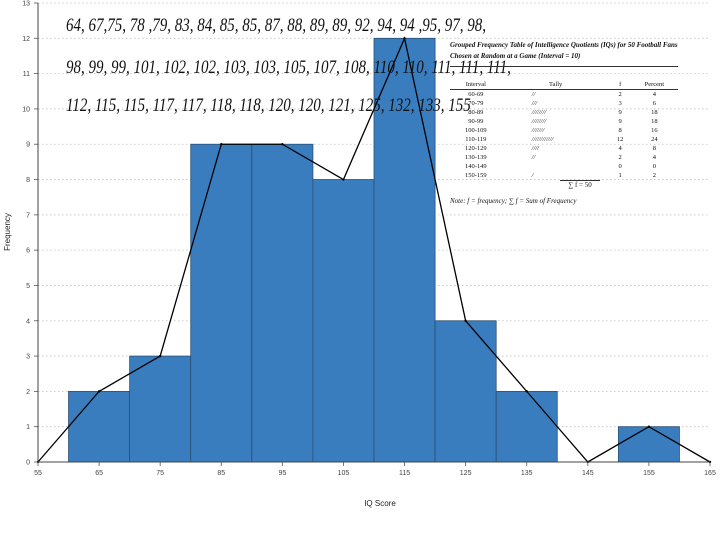 This screenshot has width=720, height=540. Describe the element at coordinates (7, 232) in the screenshot. I see `y-axis-label: Frequency` at that location.